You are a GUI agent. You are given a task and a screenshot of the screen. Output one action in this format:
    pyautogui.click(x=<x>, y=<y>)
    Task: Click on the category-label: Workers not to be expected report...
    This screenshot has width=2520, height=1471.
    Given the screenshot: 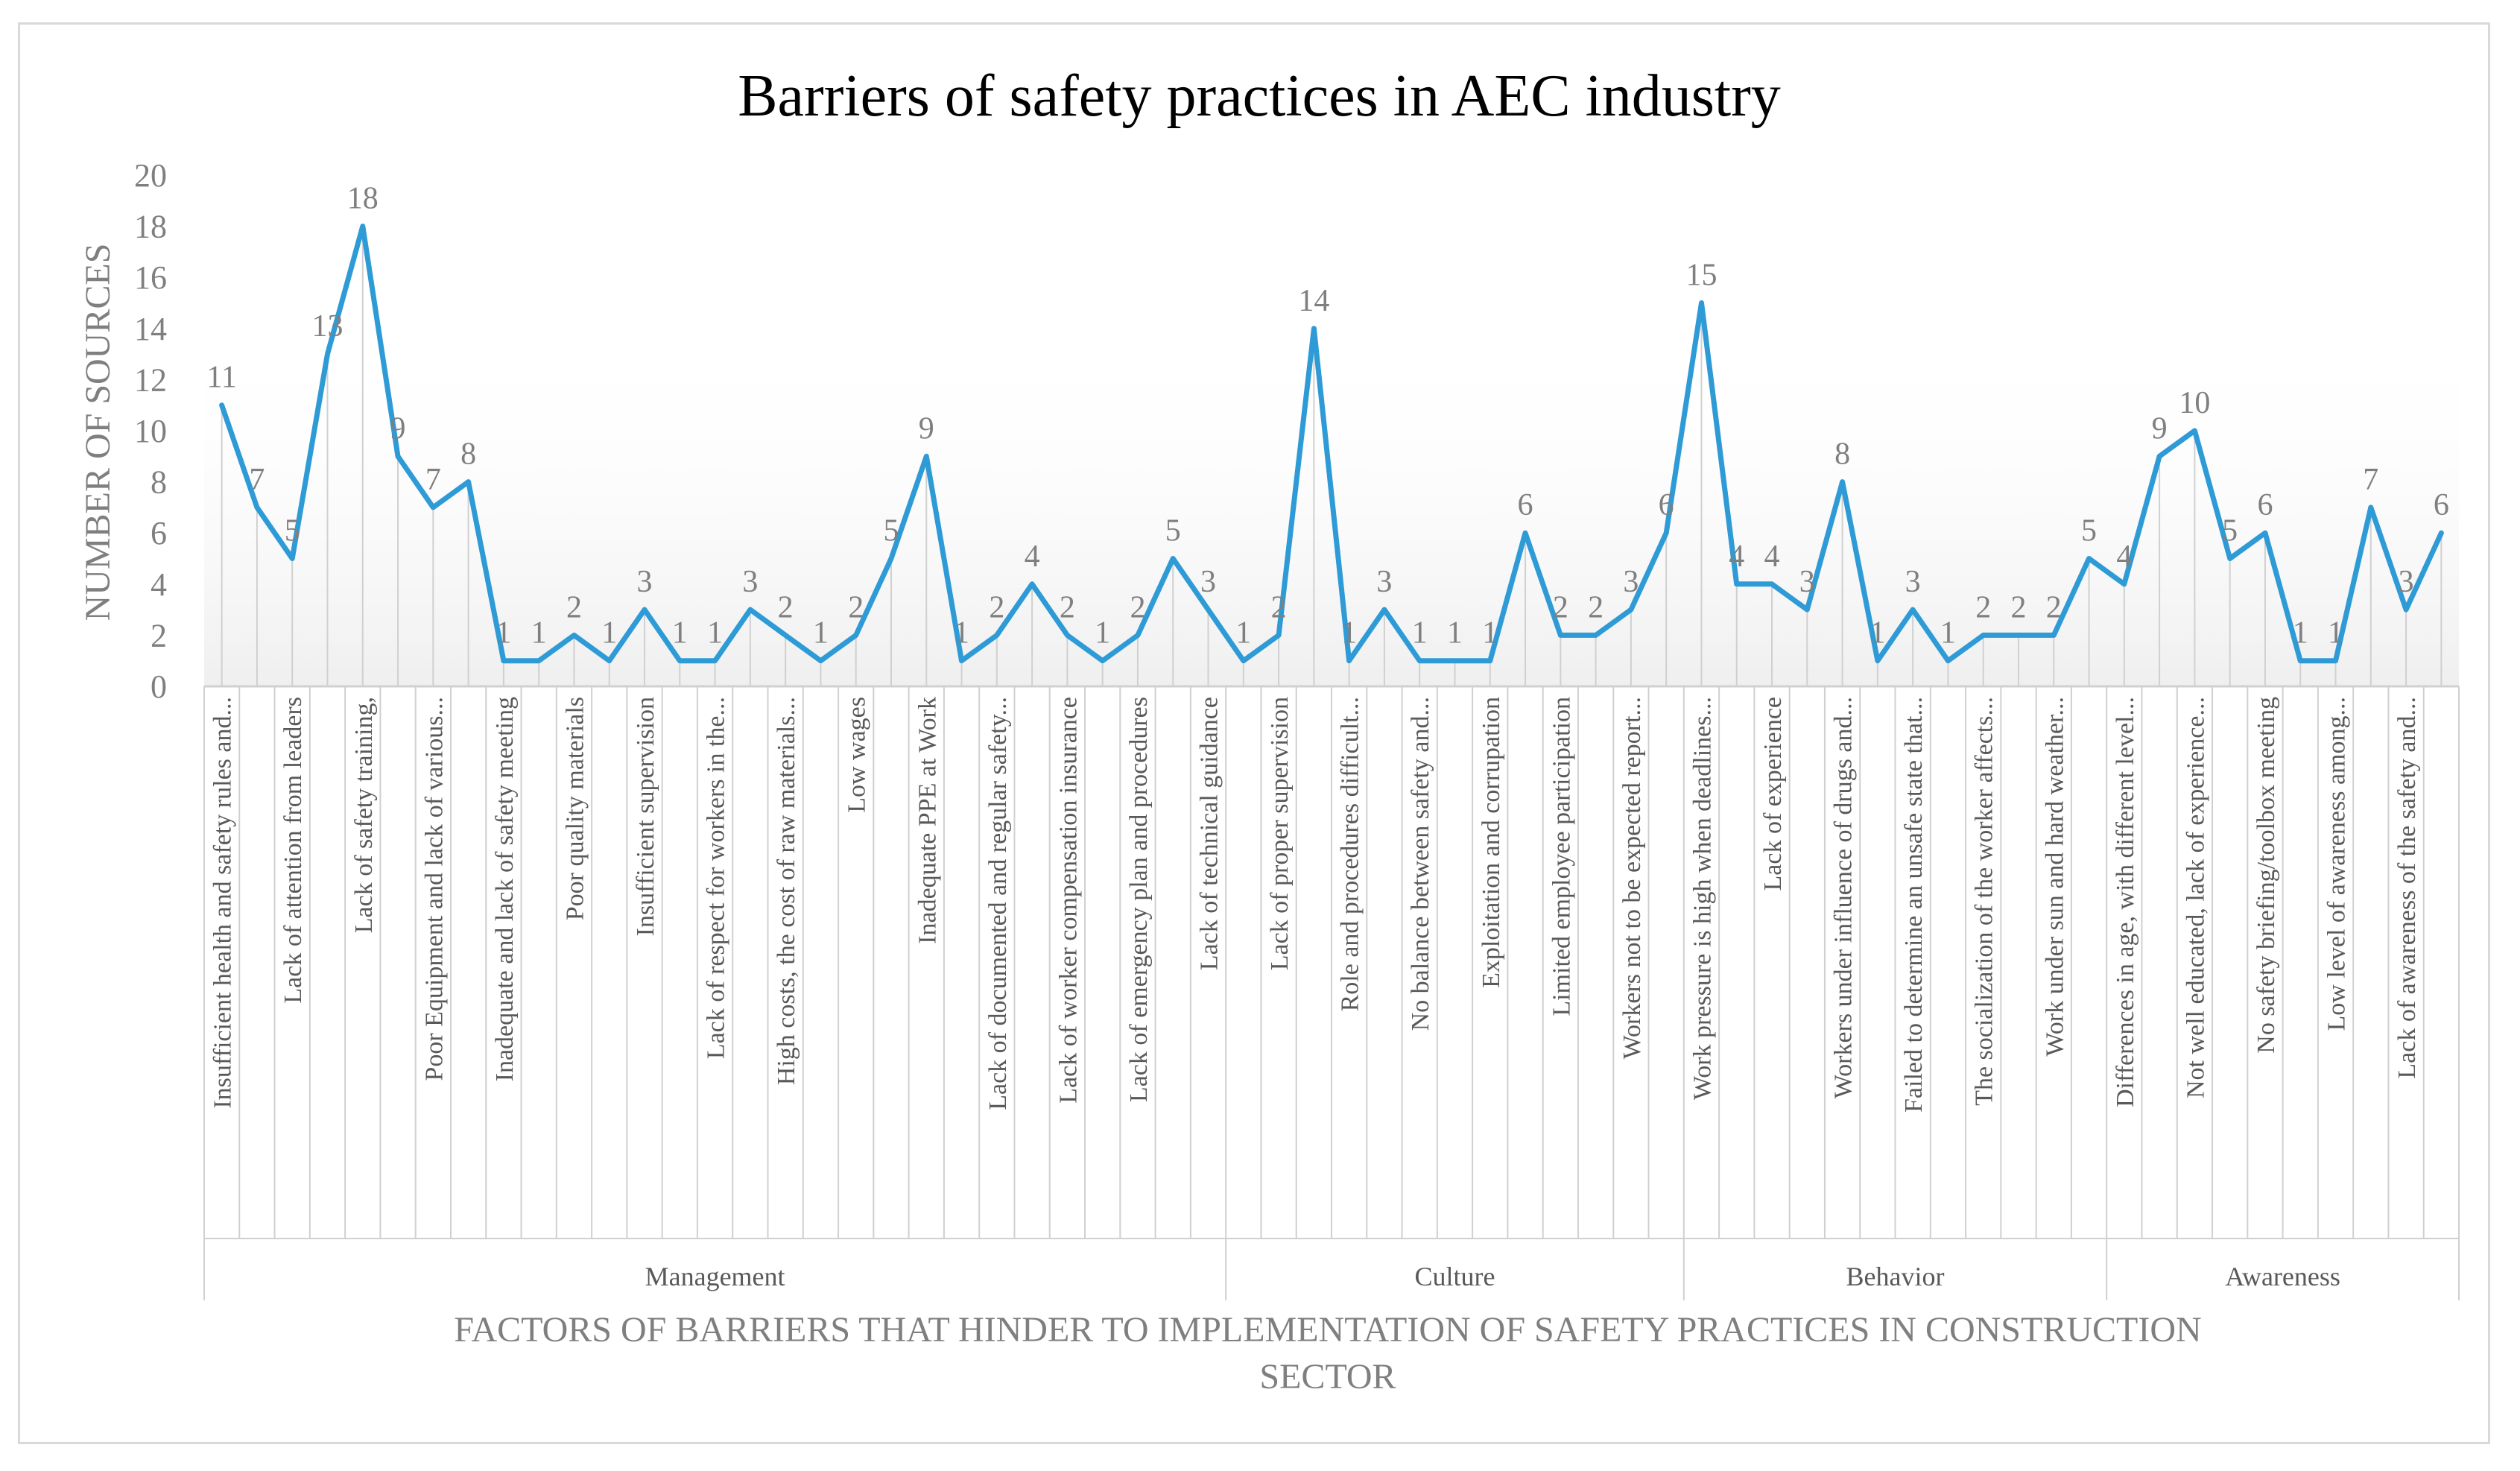 What is the action you would take?
    pyautogui.click(x=1632, y=878)
    